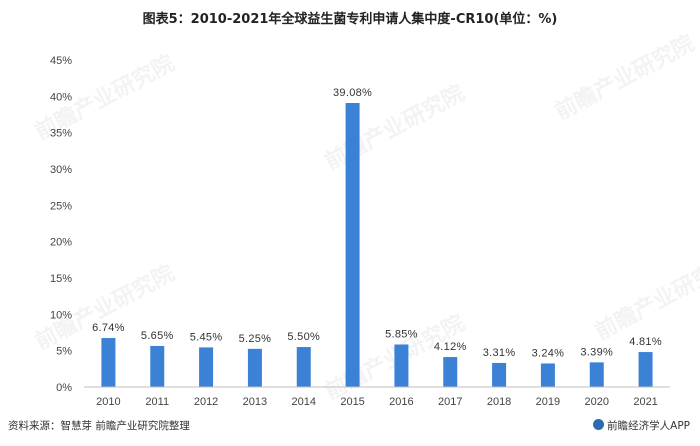 The width and height of the screenshot is (700, 446). I want to click on x-tick-label: 2016, so click(401, 402).